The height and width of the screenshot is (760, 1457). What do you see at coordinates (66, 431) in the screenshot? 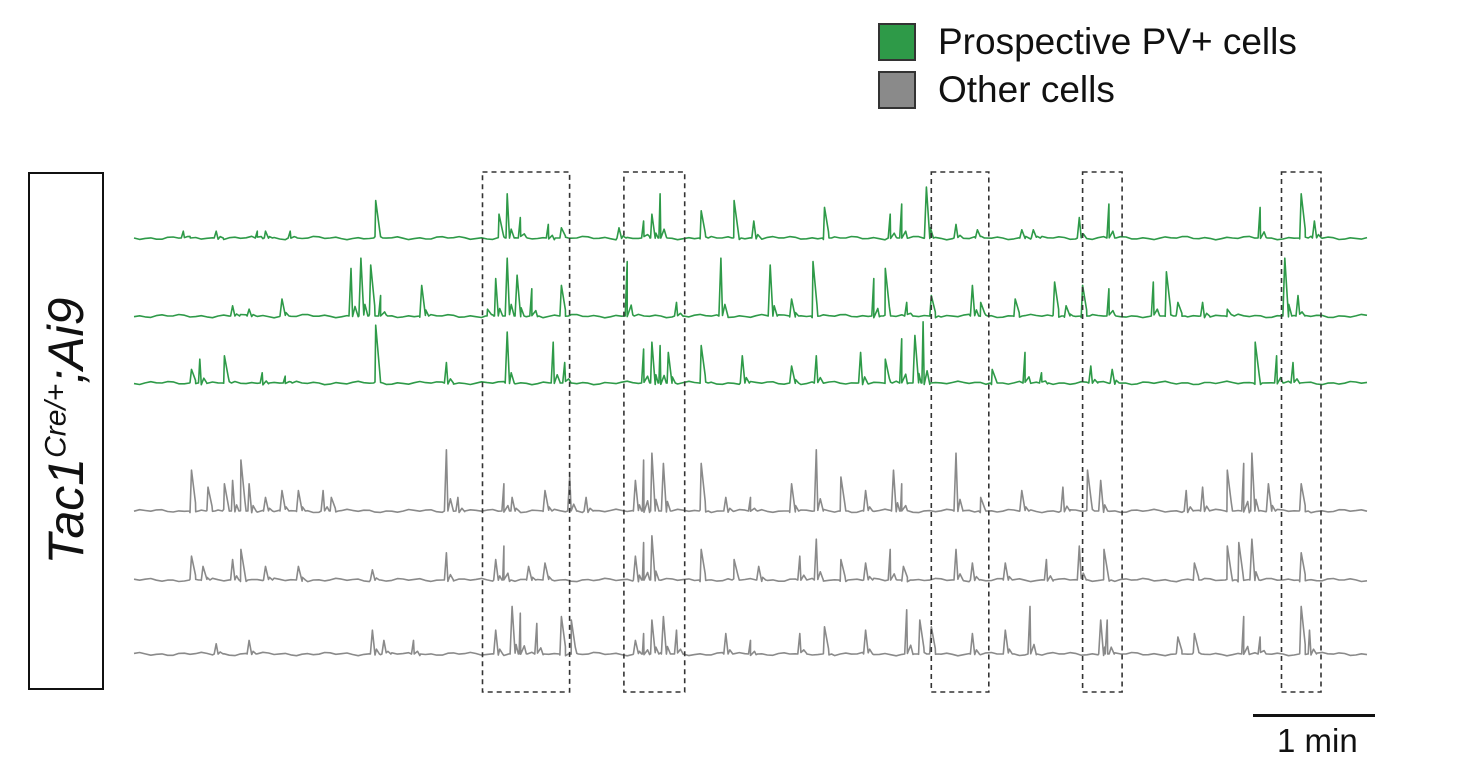
I see `genotype-label-box: Tac1Cre/+;Ai9` at bounding box center [66, 431].